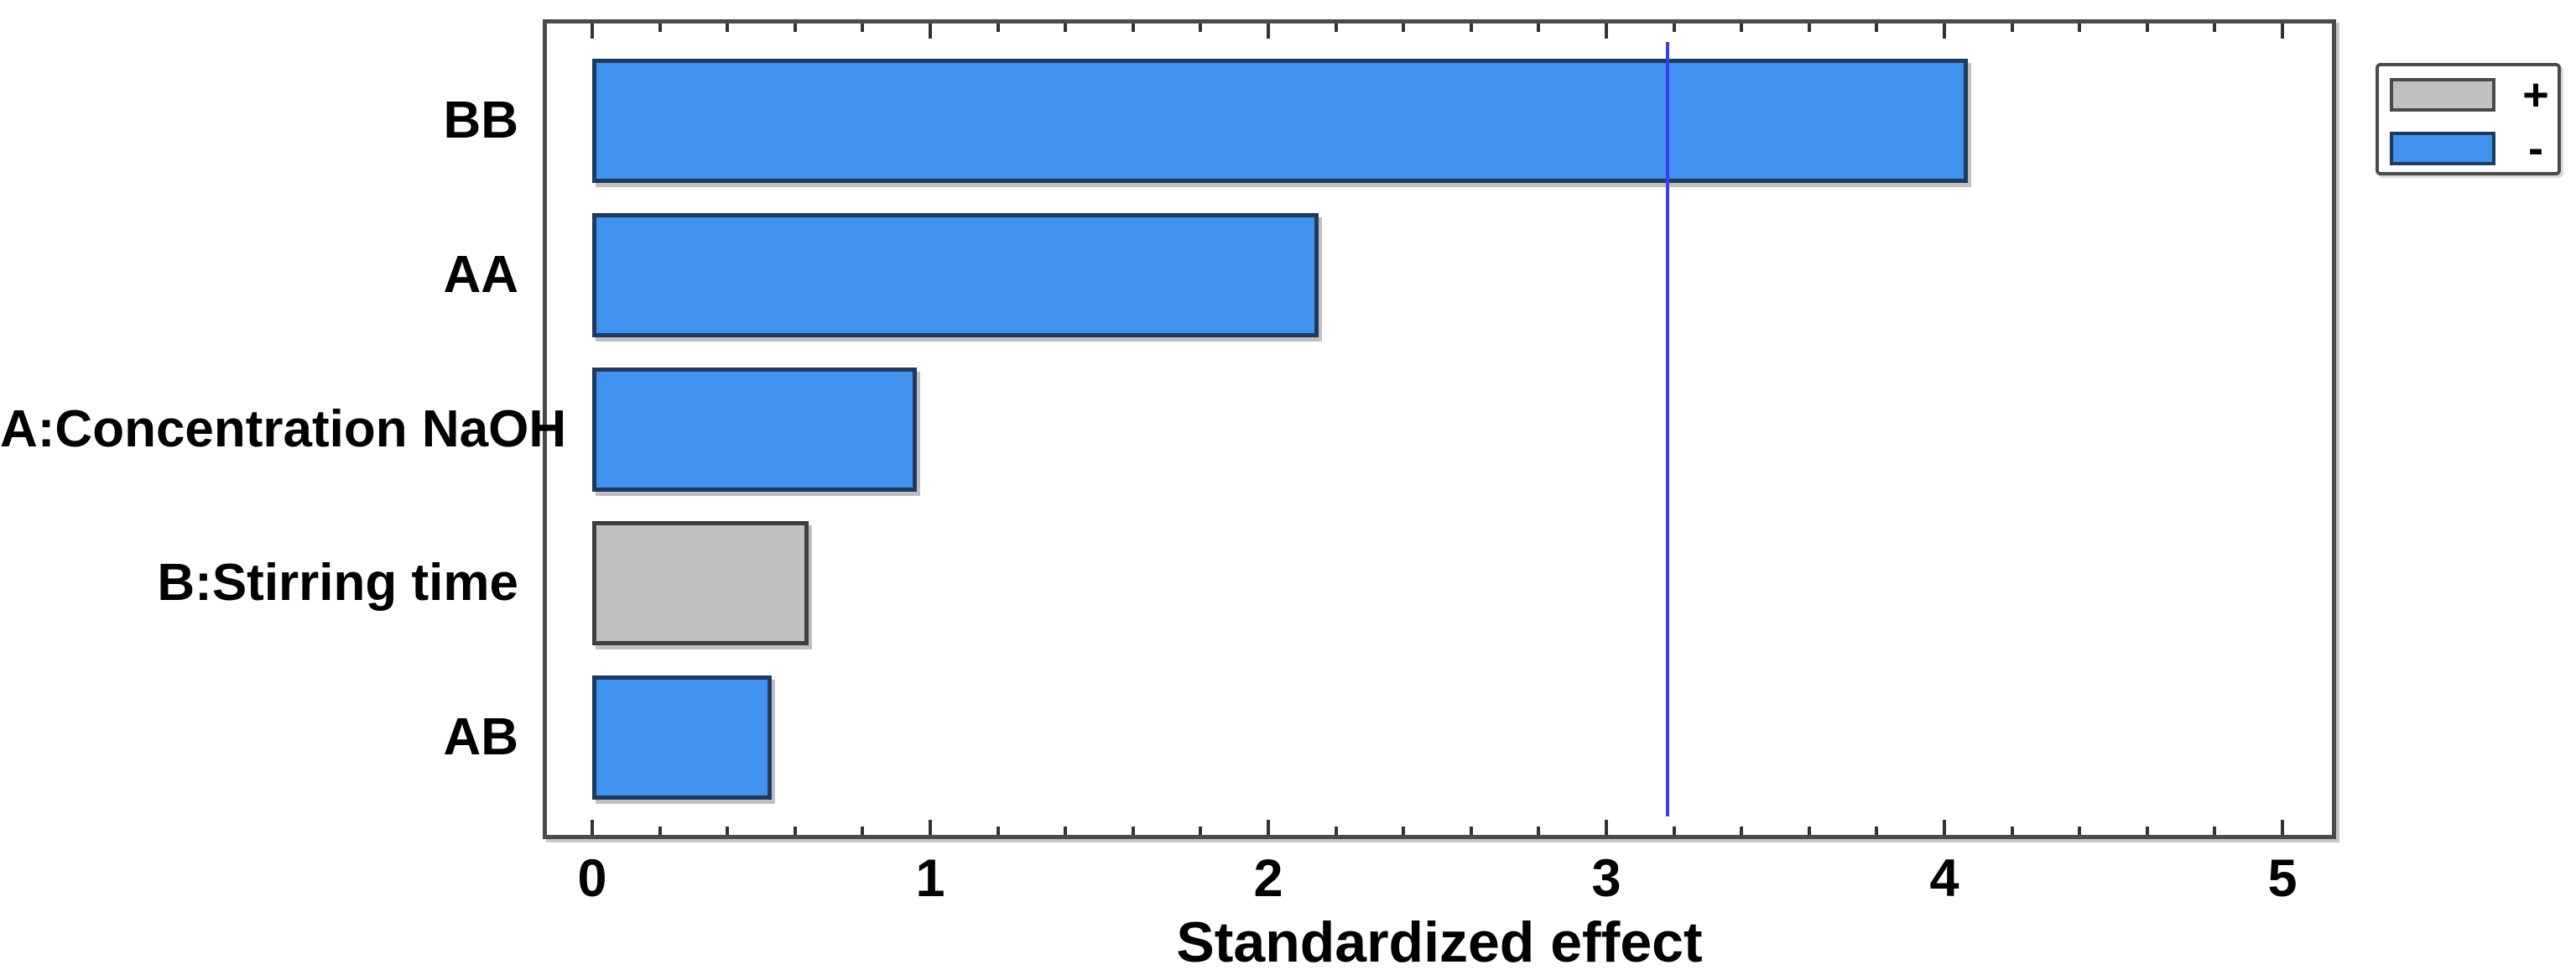 Image resolution: width=2576 pixels, height=970 pixels. I want to click on y-axis-label: AA, so click(480, 275).